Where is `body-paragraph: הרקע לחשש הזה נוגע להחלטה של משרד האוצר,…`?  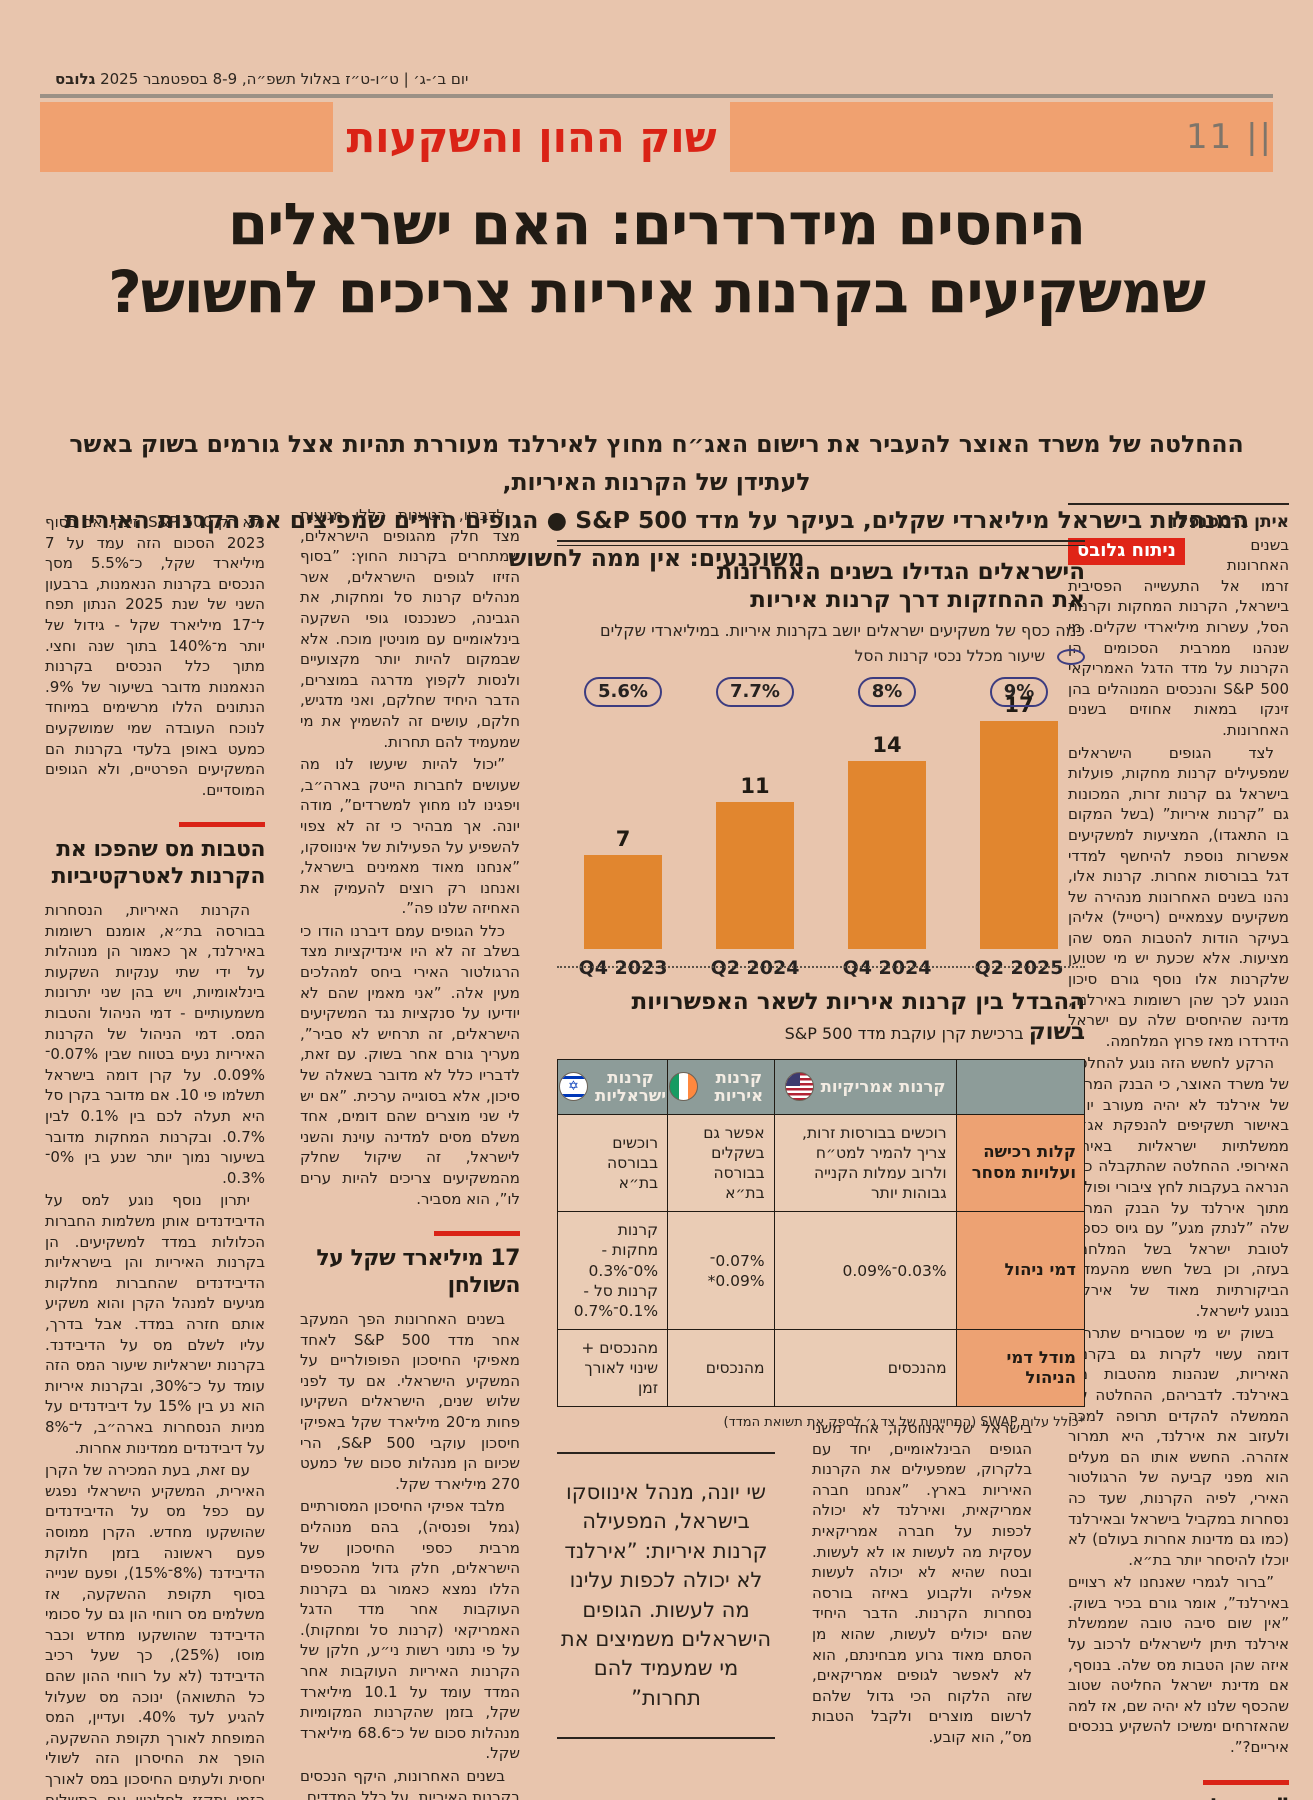
body-paragraph: הרקע לחשש הזה נוגע להחלטה של משרד האוצר,… is located at coordinates (1178, 1187).